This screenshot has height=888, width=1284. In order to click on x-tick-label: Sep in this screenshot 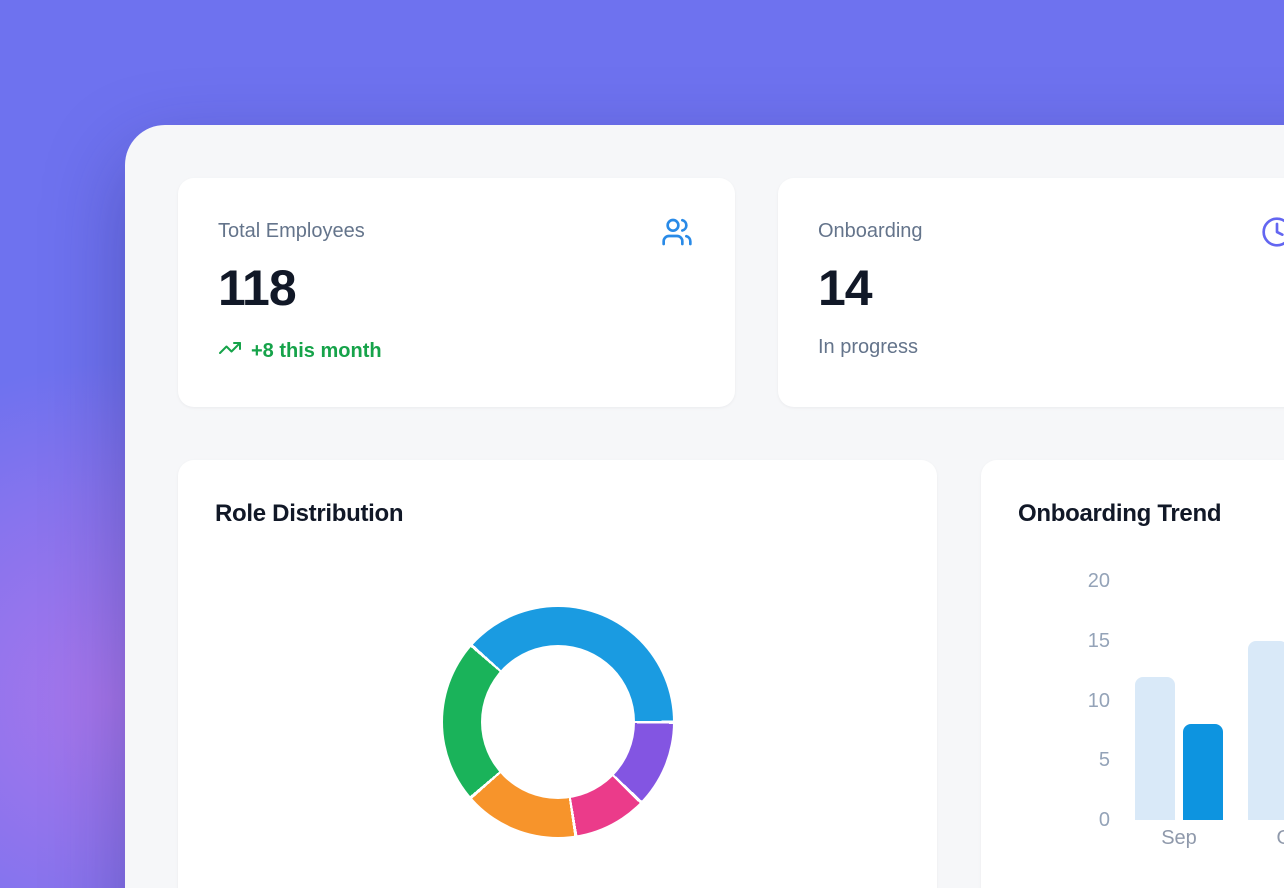, I will do `click(1179, 838)`.